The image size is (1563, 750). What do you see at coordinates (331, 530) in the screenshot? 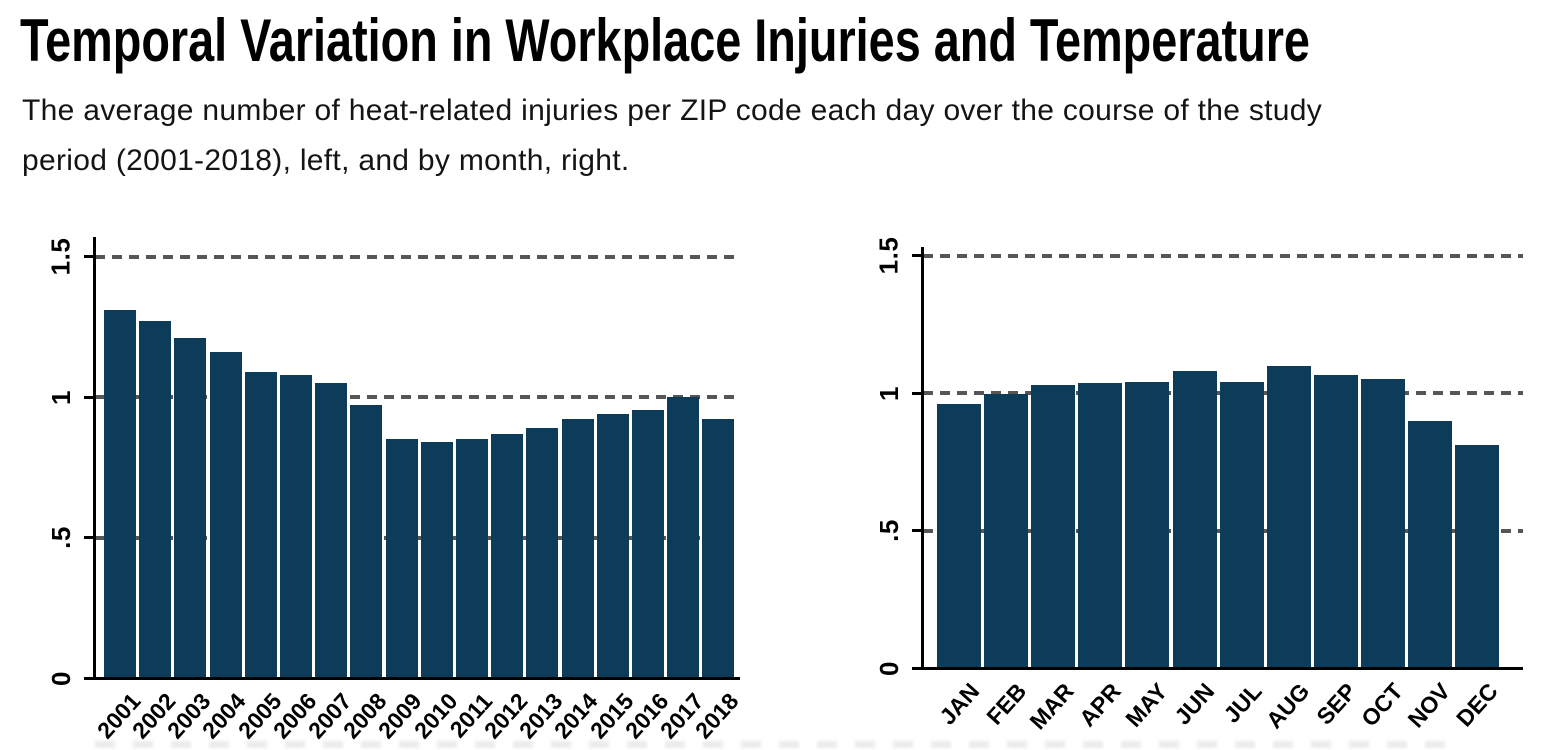
I see `bar-2007` at bounding box center [331, 530].